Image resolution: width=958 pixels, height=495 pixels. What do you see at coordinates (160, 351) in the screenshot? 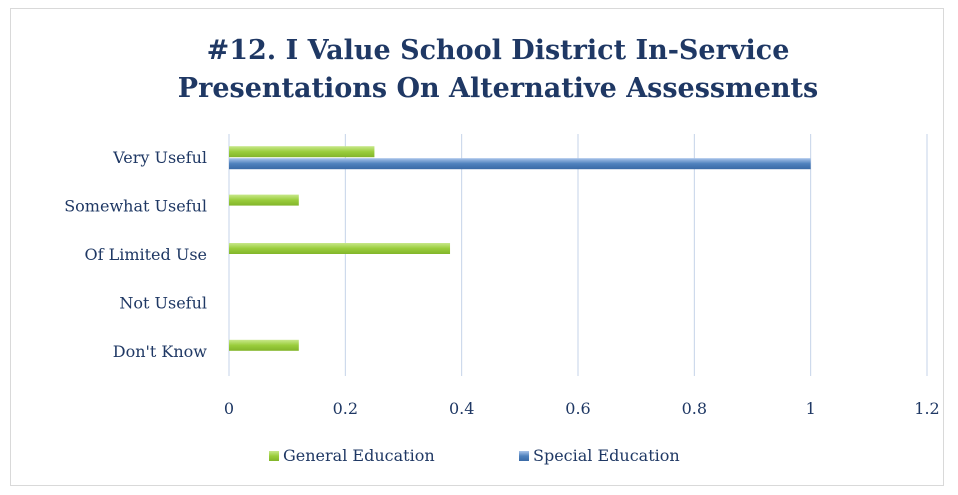
I see `category-label: Don't Know` at bounding box center [160, 351].